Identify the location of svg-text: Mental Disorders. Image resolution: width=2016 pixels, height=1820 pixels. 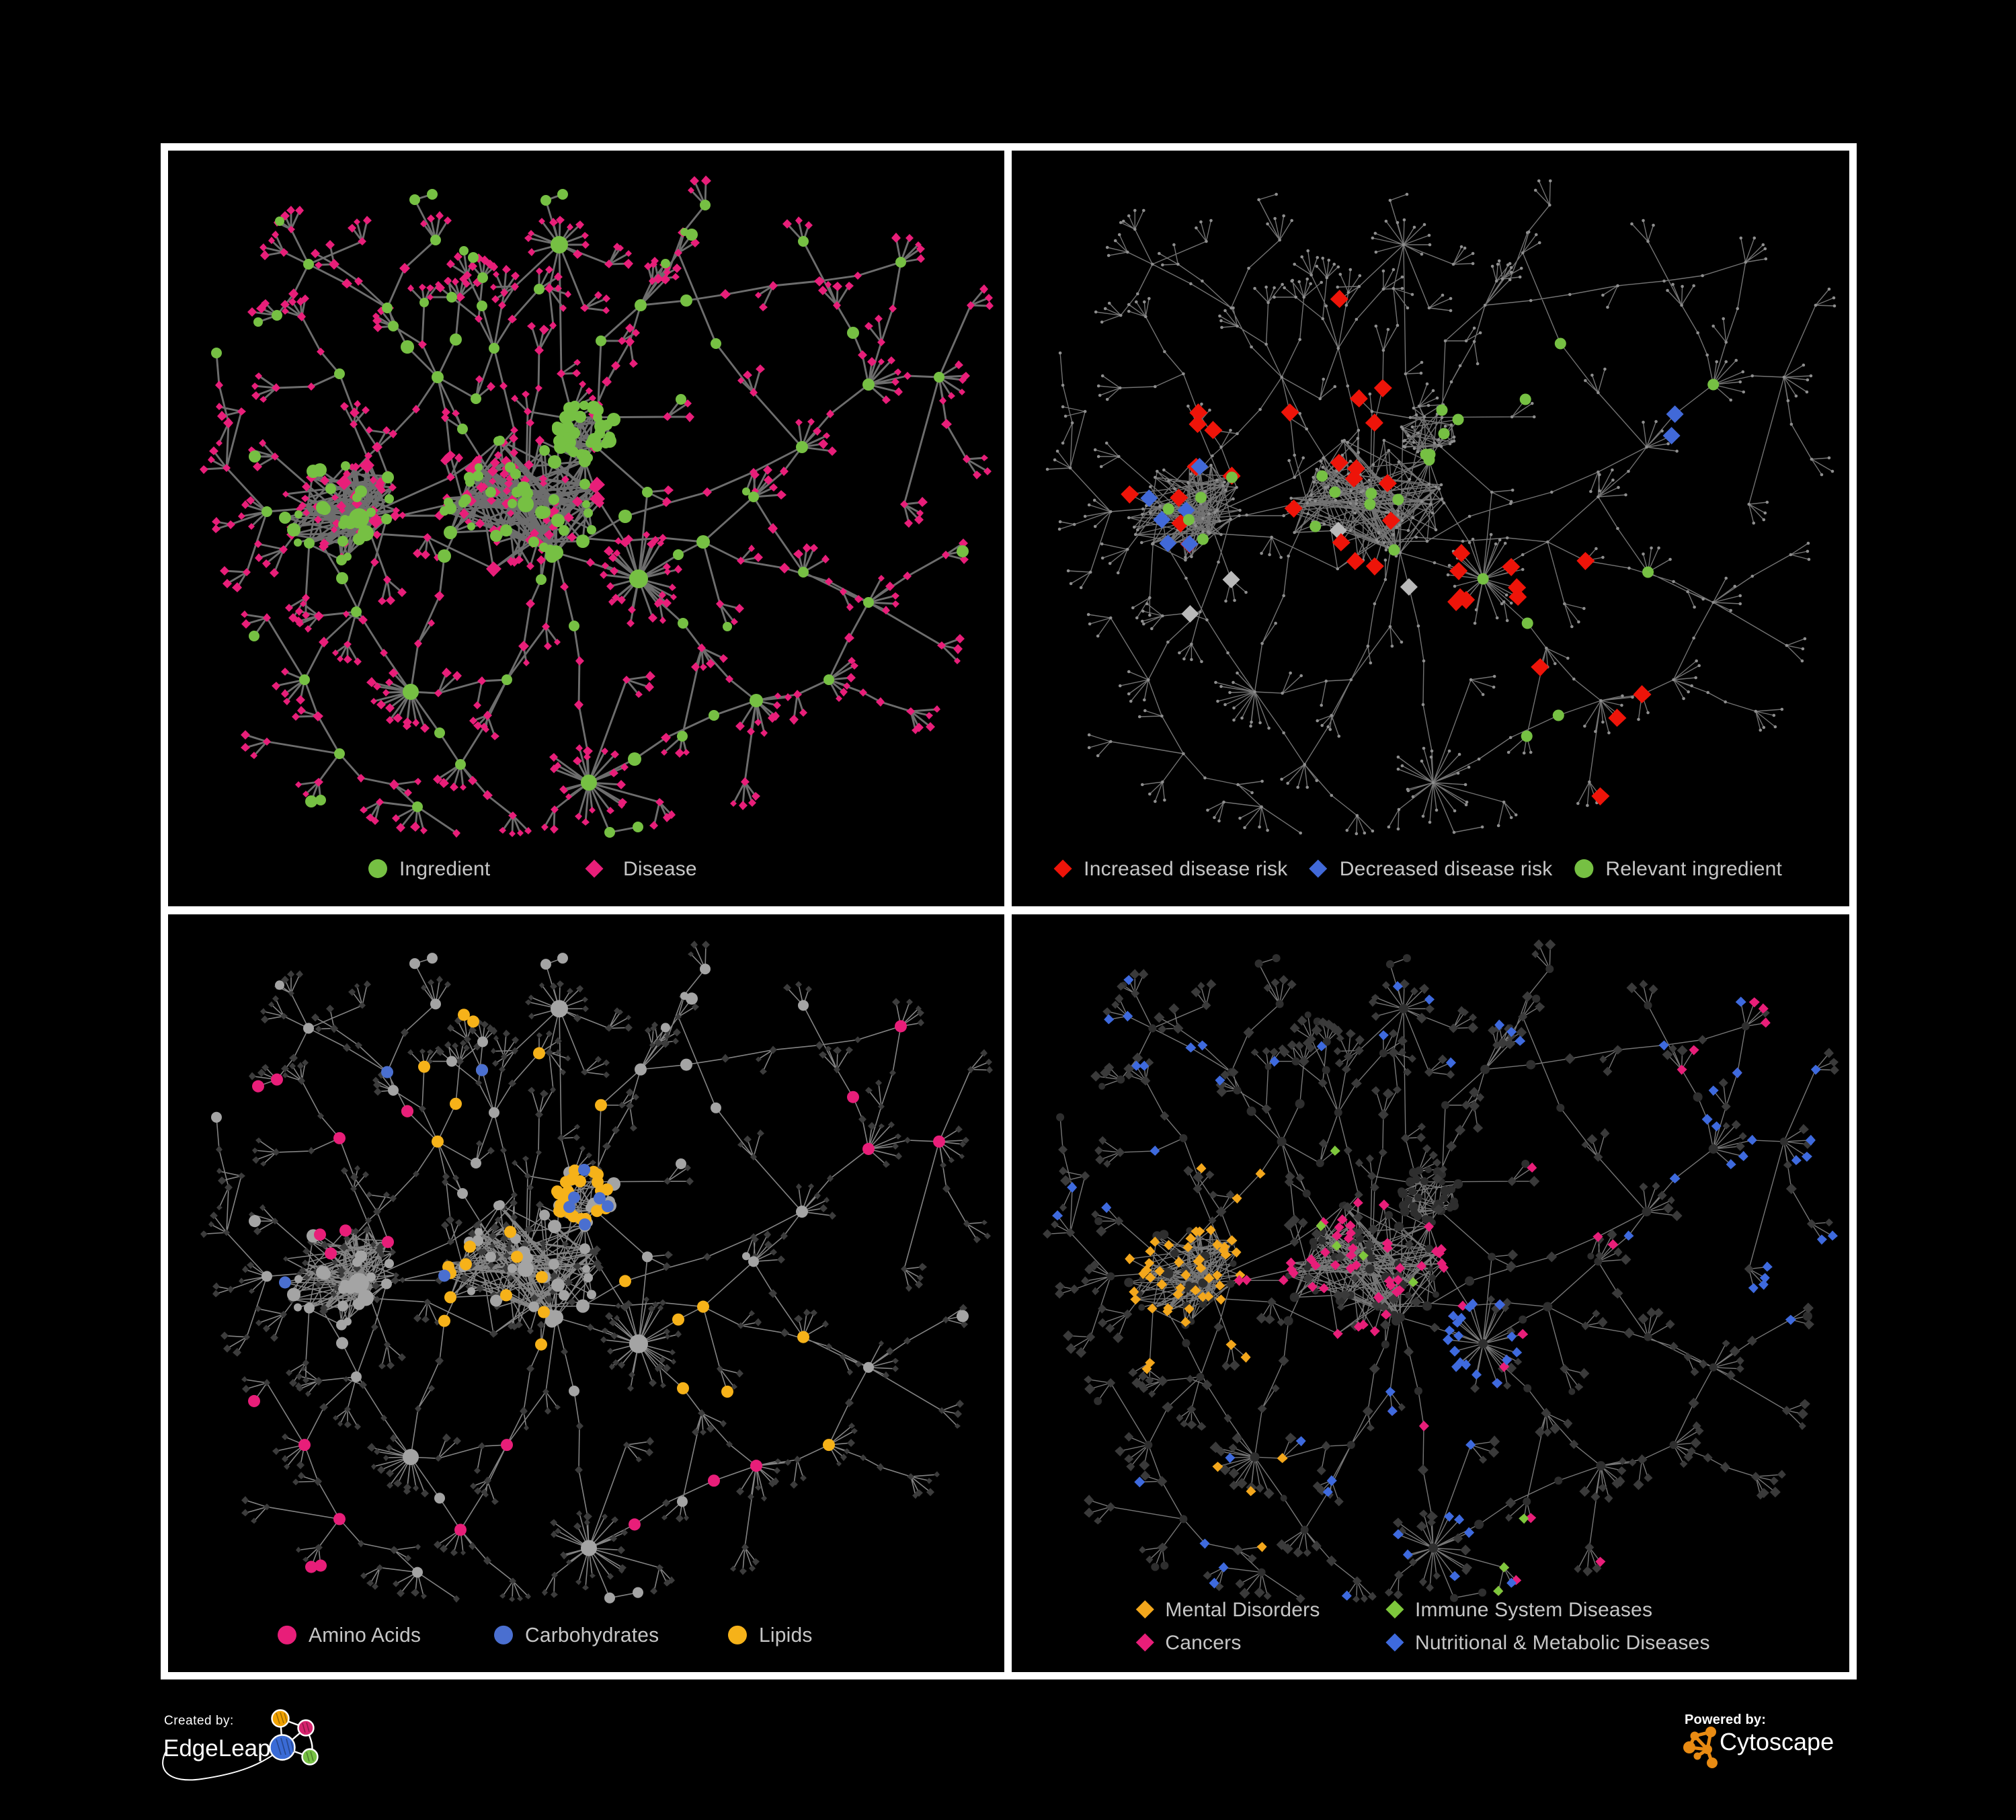
(1242, 1610).